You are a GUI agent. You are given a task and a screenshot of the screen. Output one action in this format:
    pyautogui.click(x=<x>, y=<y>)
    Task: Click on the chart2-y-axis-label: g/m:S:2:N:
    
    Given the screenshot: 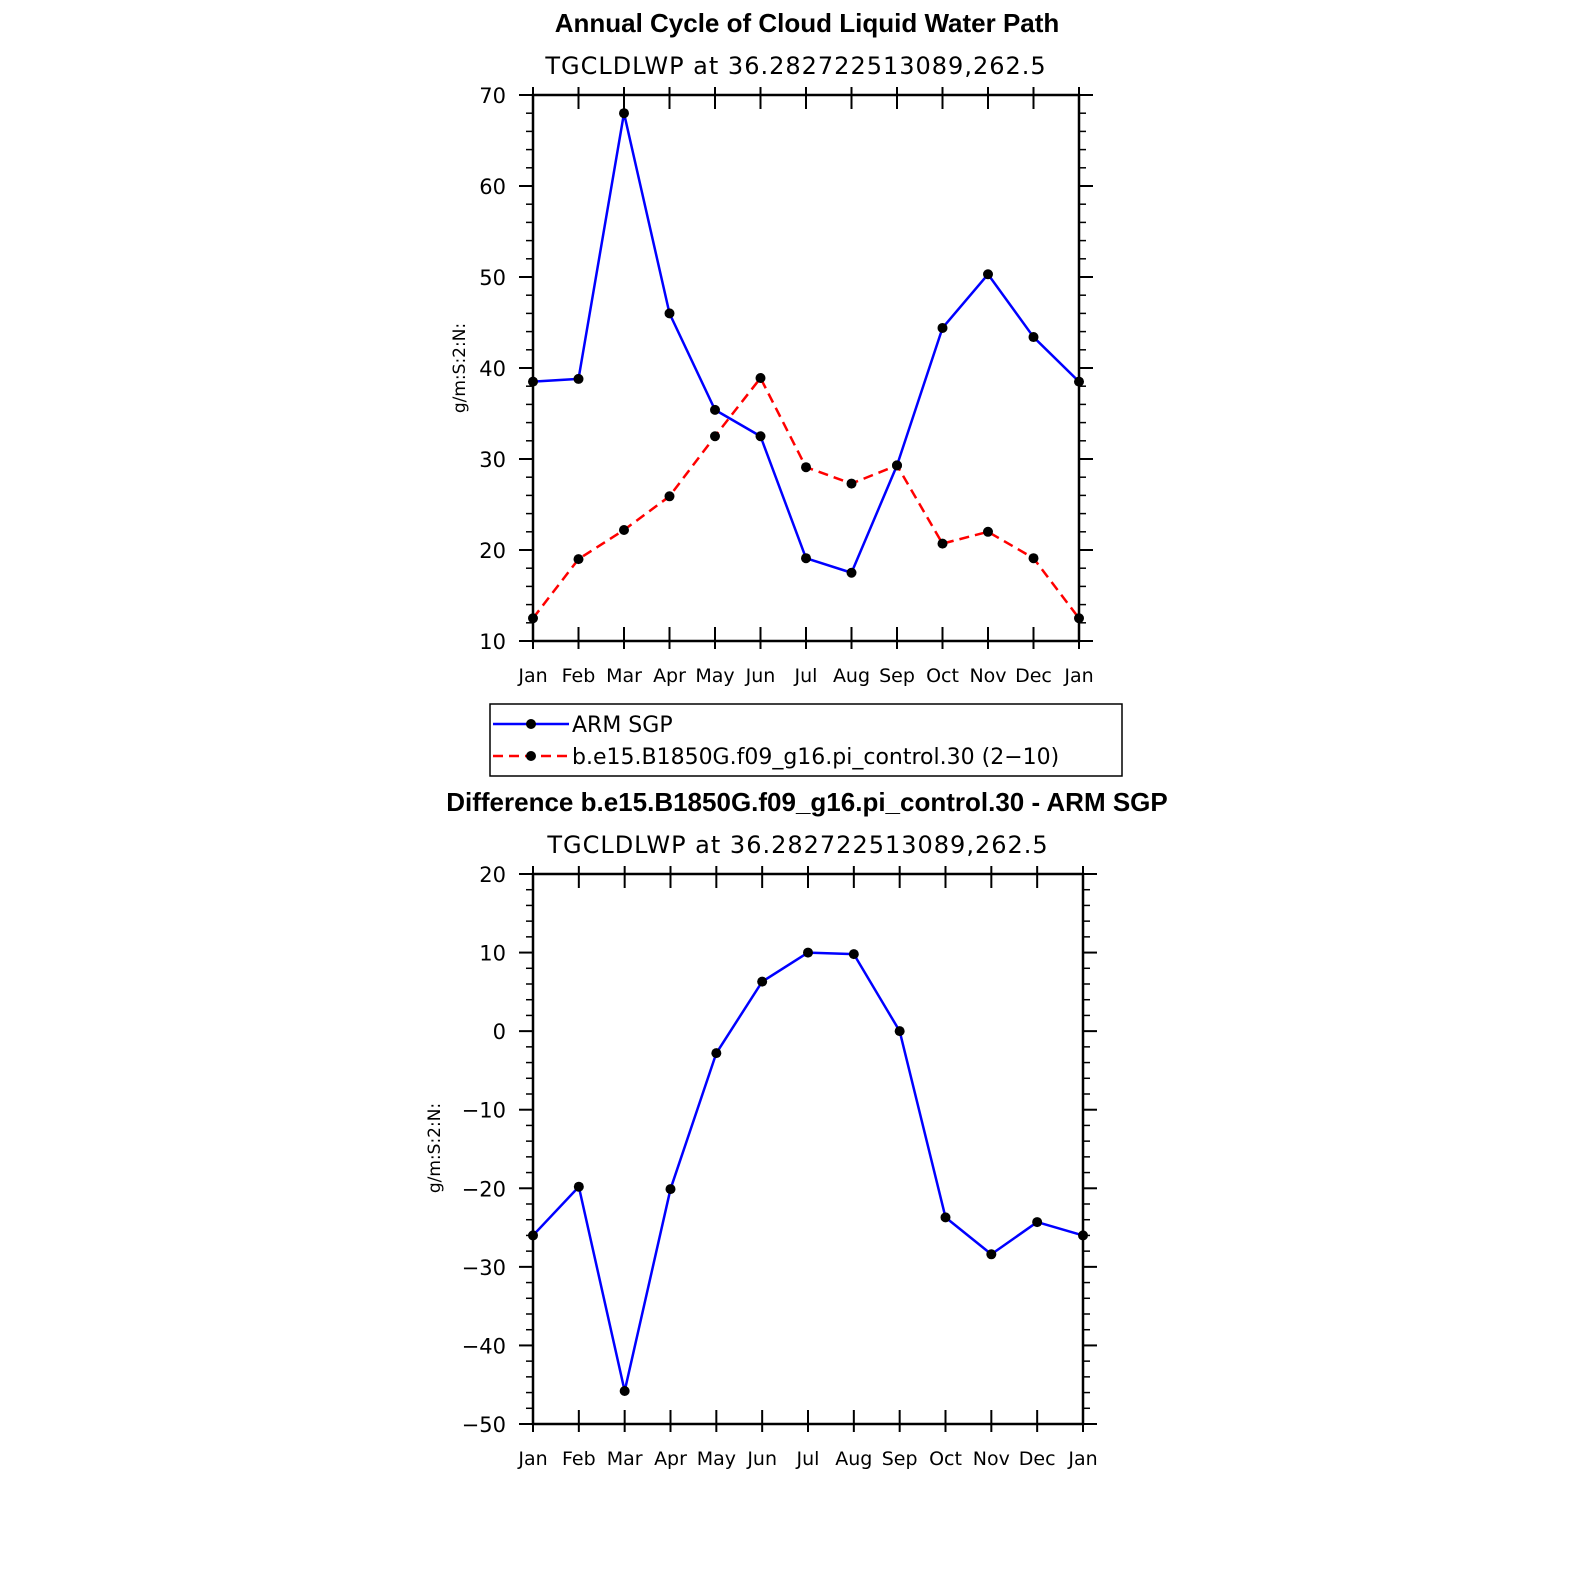 What is the action you would take?
    pyautogui.click(x=435, y=1148)
    